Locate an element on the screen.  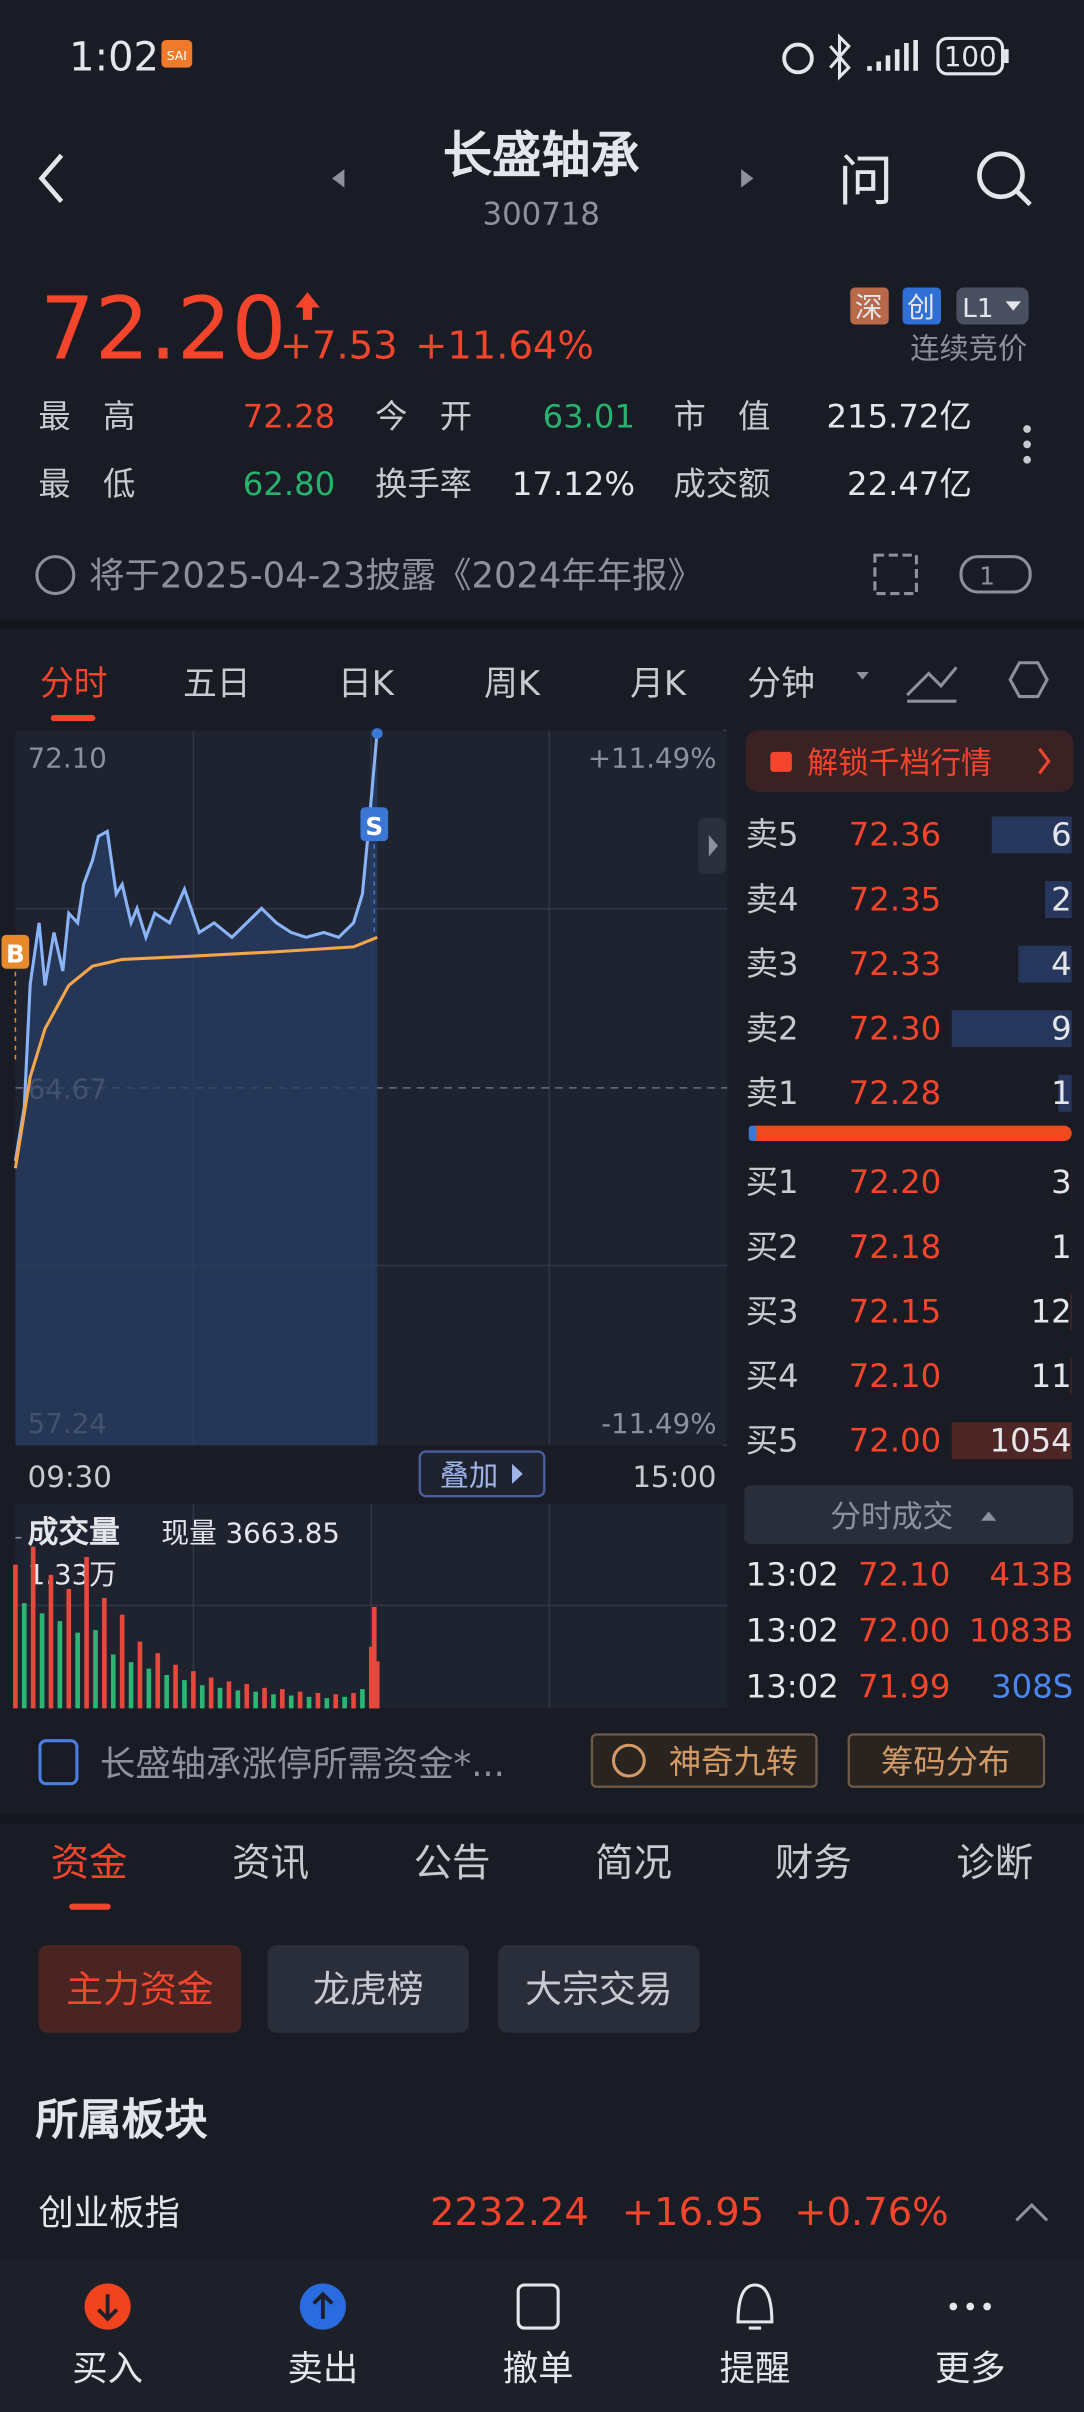
depth-bar is located at coordinates (1065, 1093).